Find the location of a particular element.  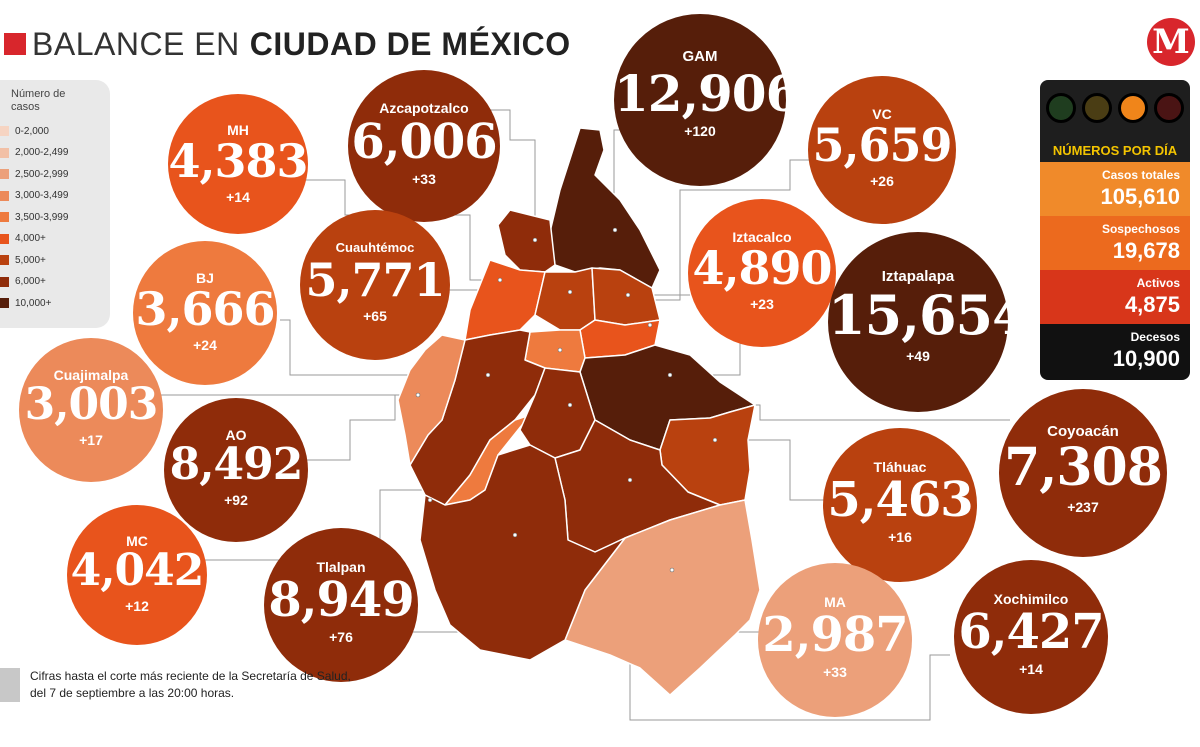

title-bold: CIUDAD DE MÉXICO is located at coordinates (410, 43).